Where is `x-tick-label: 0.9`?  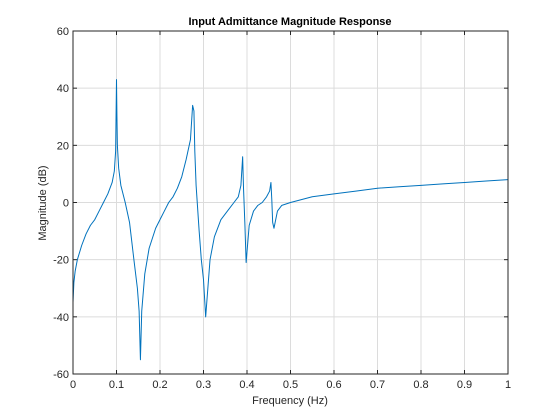
x-tick-label: 0.9 is located at coordinates (464, 385).